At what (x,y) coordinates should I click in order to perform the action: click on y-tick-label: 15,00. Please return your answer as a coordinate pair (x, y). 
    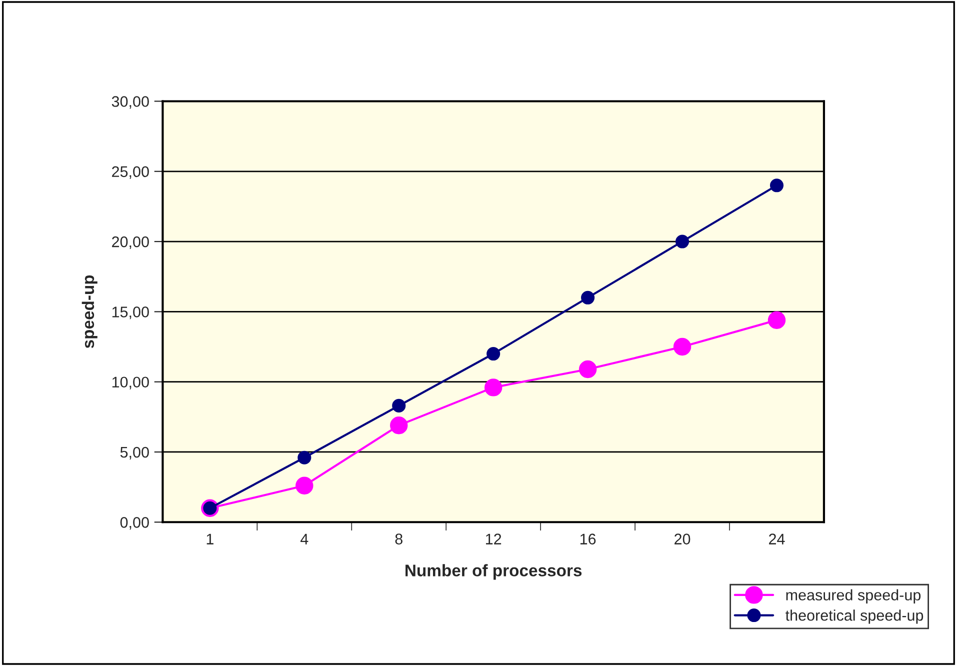
    Looking at the image, I should click on (130, 313).